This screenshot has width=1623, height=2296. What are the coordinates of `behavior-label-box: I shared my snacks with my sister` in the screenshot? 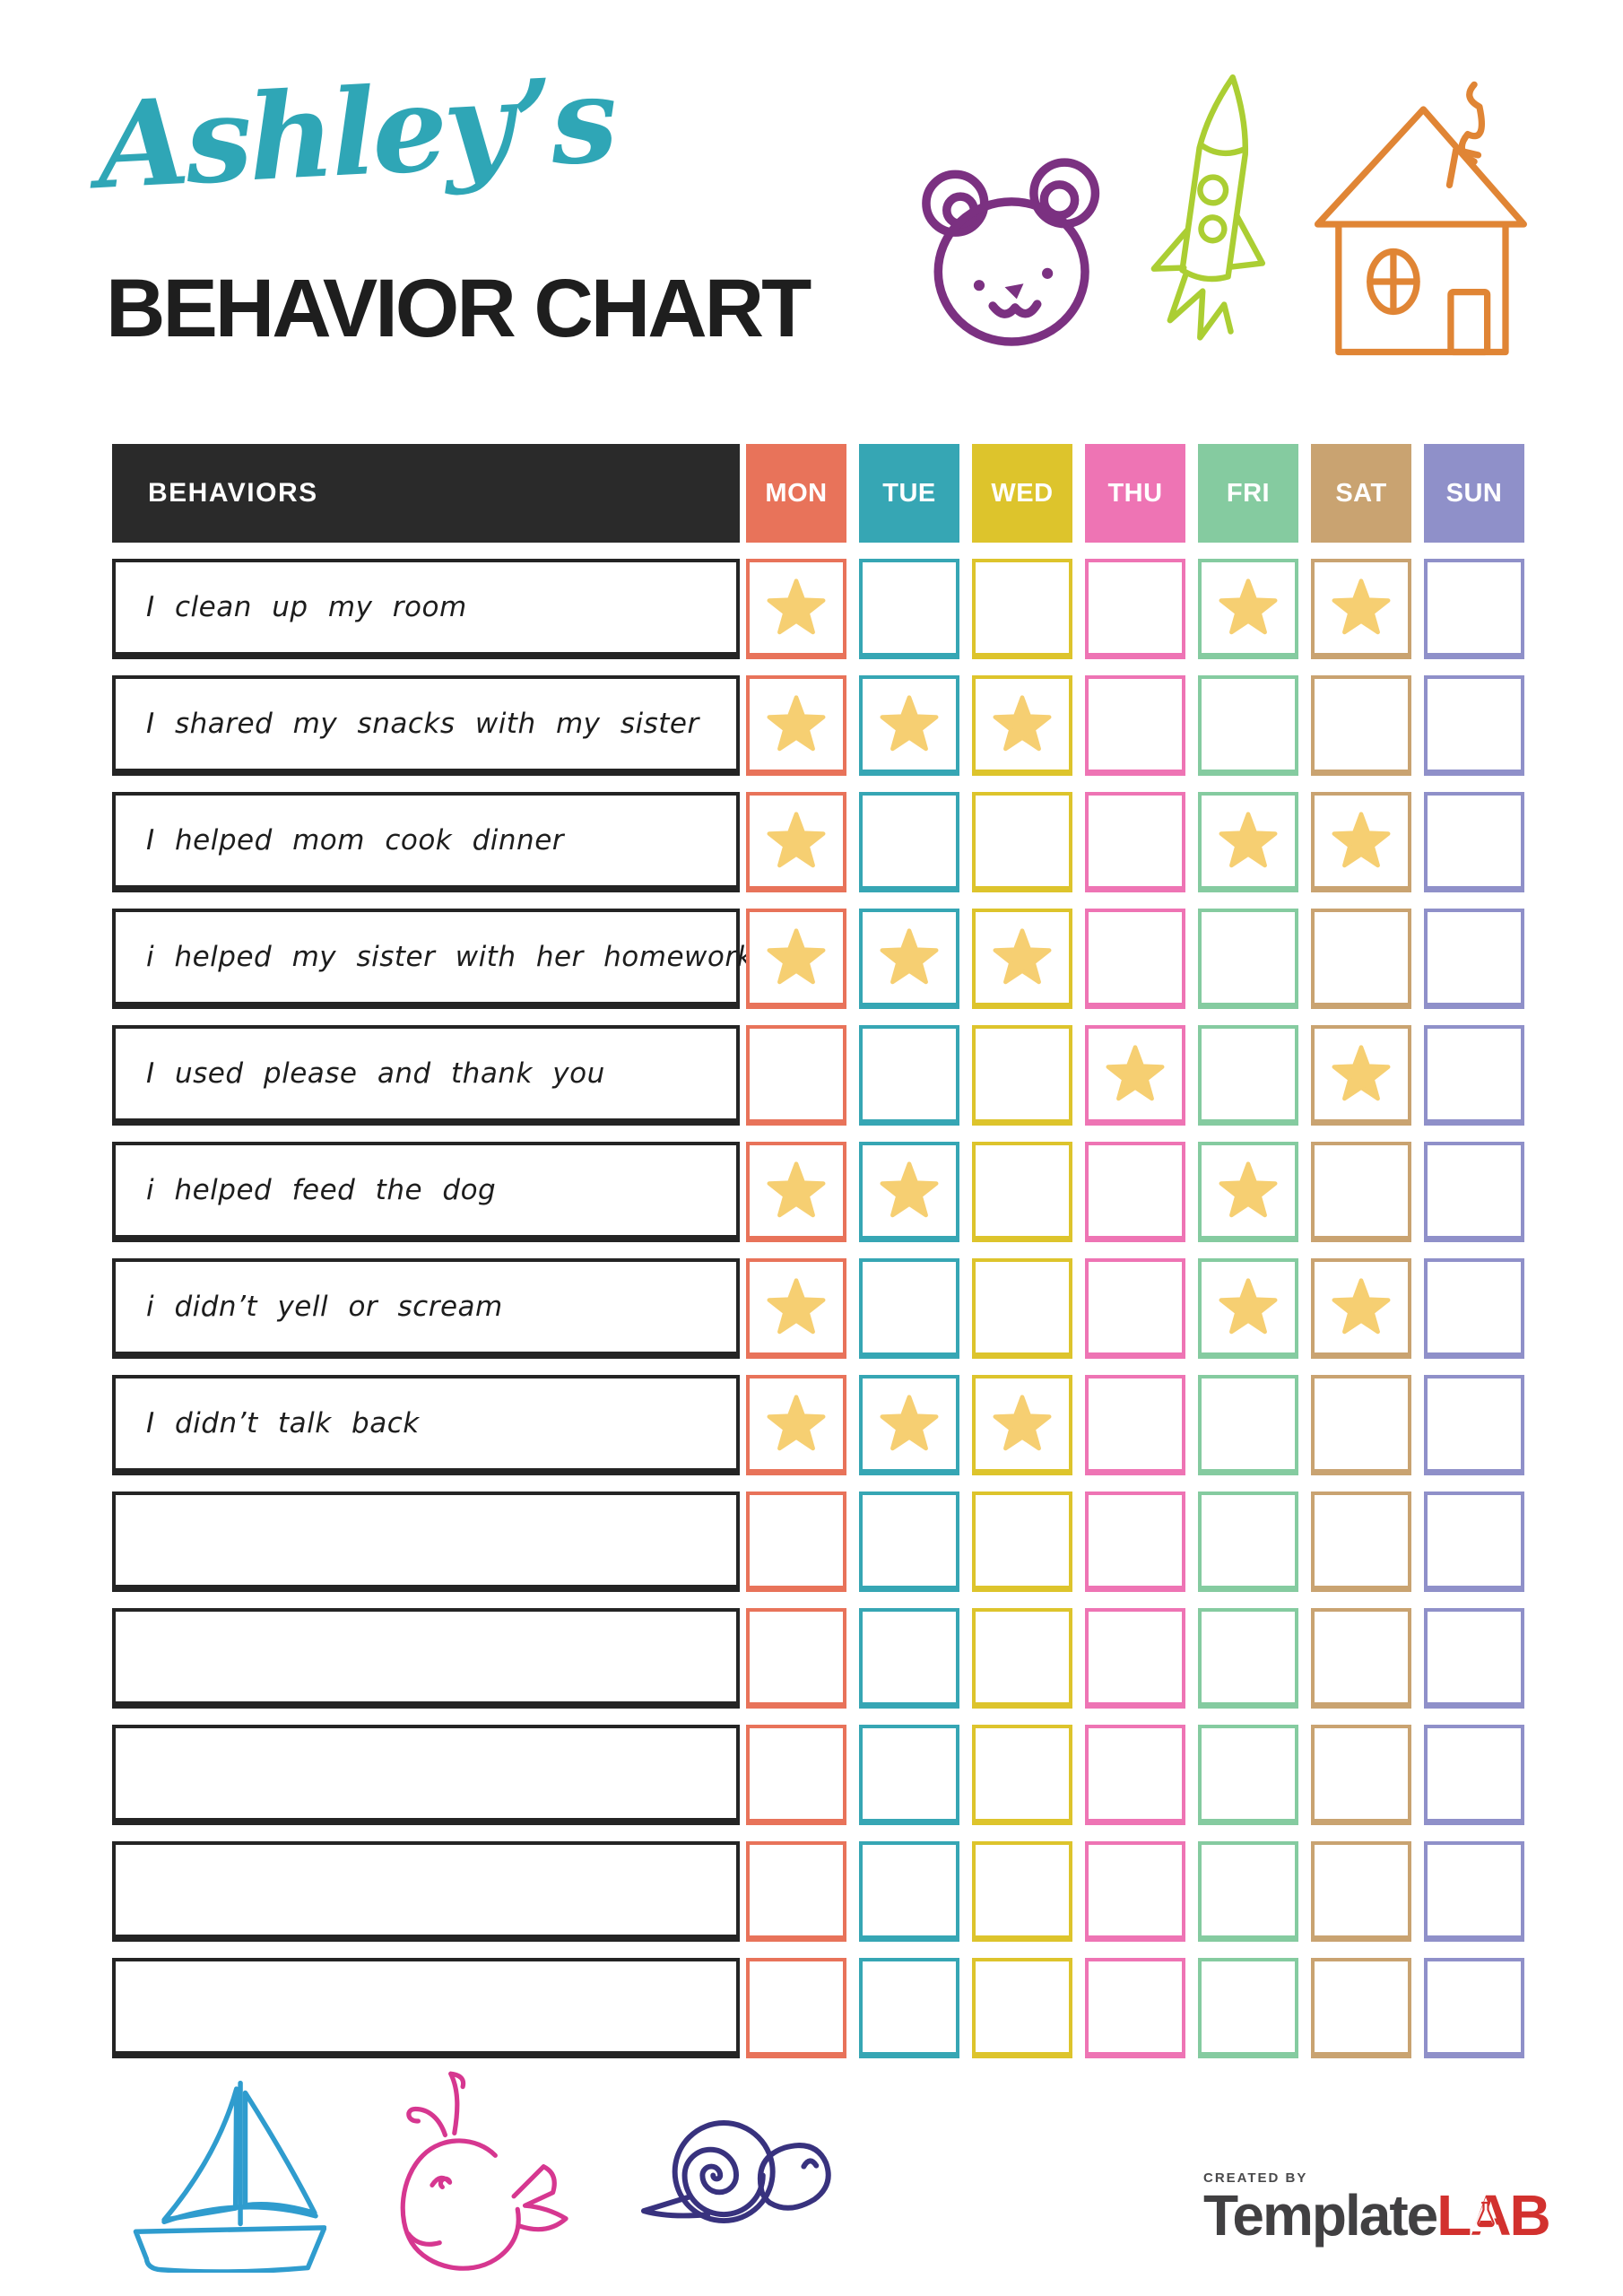 It's located at (426, 725).